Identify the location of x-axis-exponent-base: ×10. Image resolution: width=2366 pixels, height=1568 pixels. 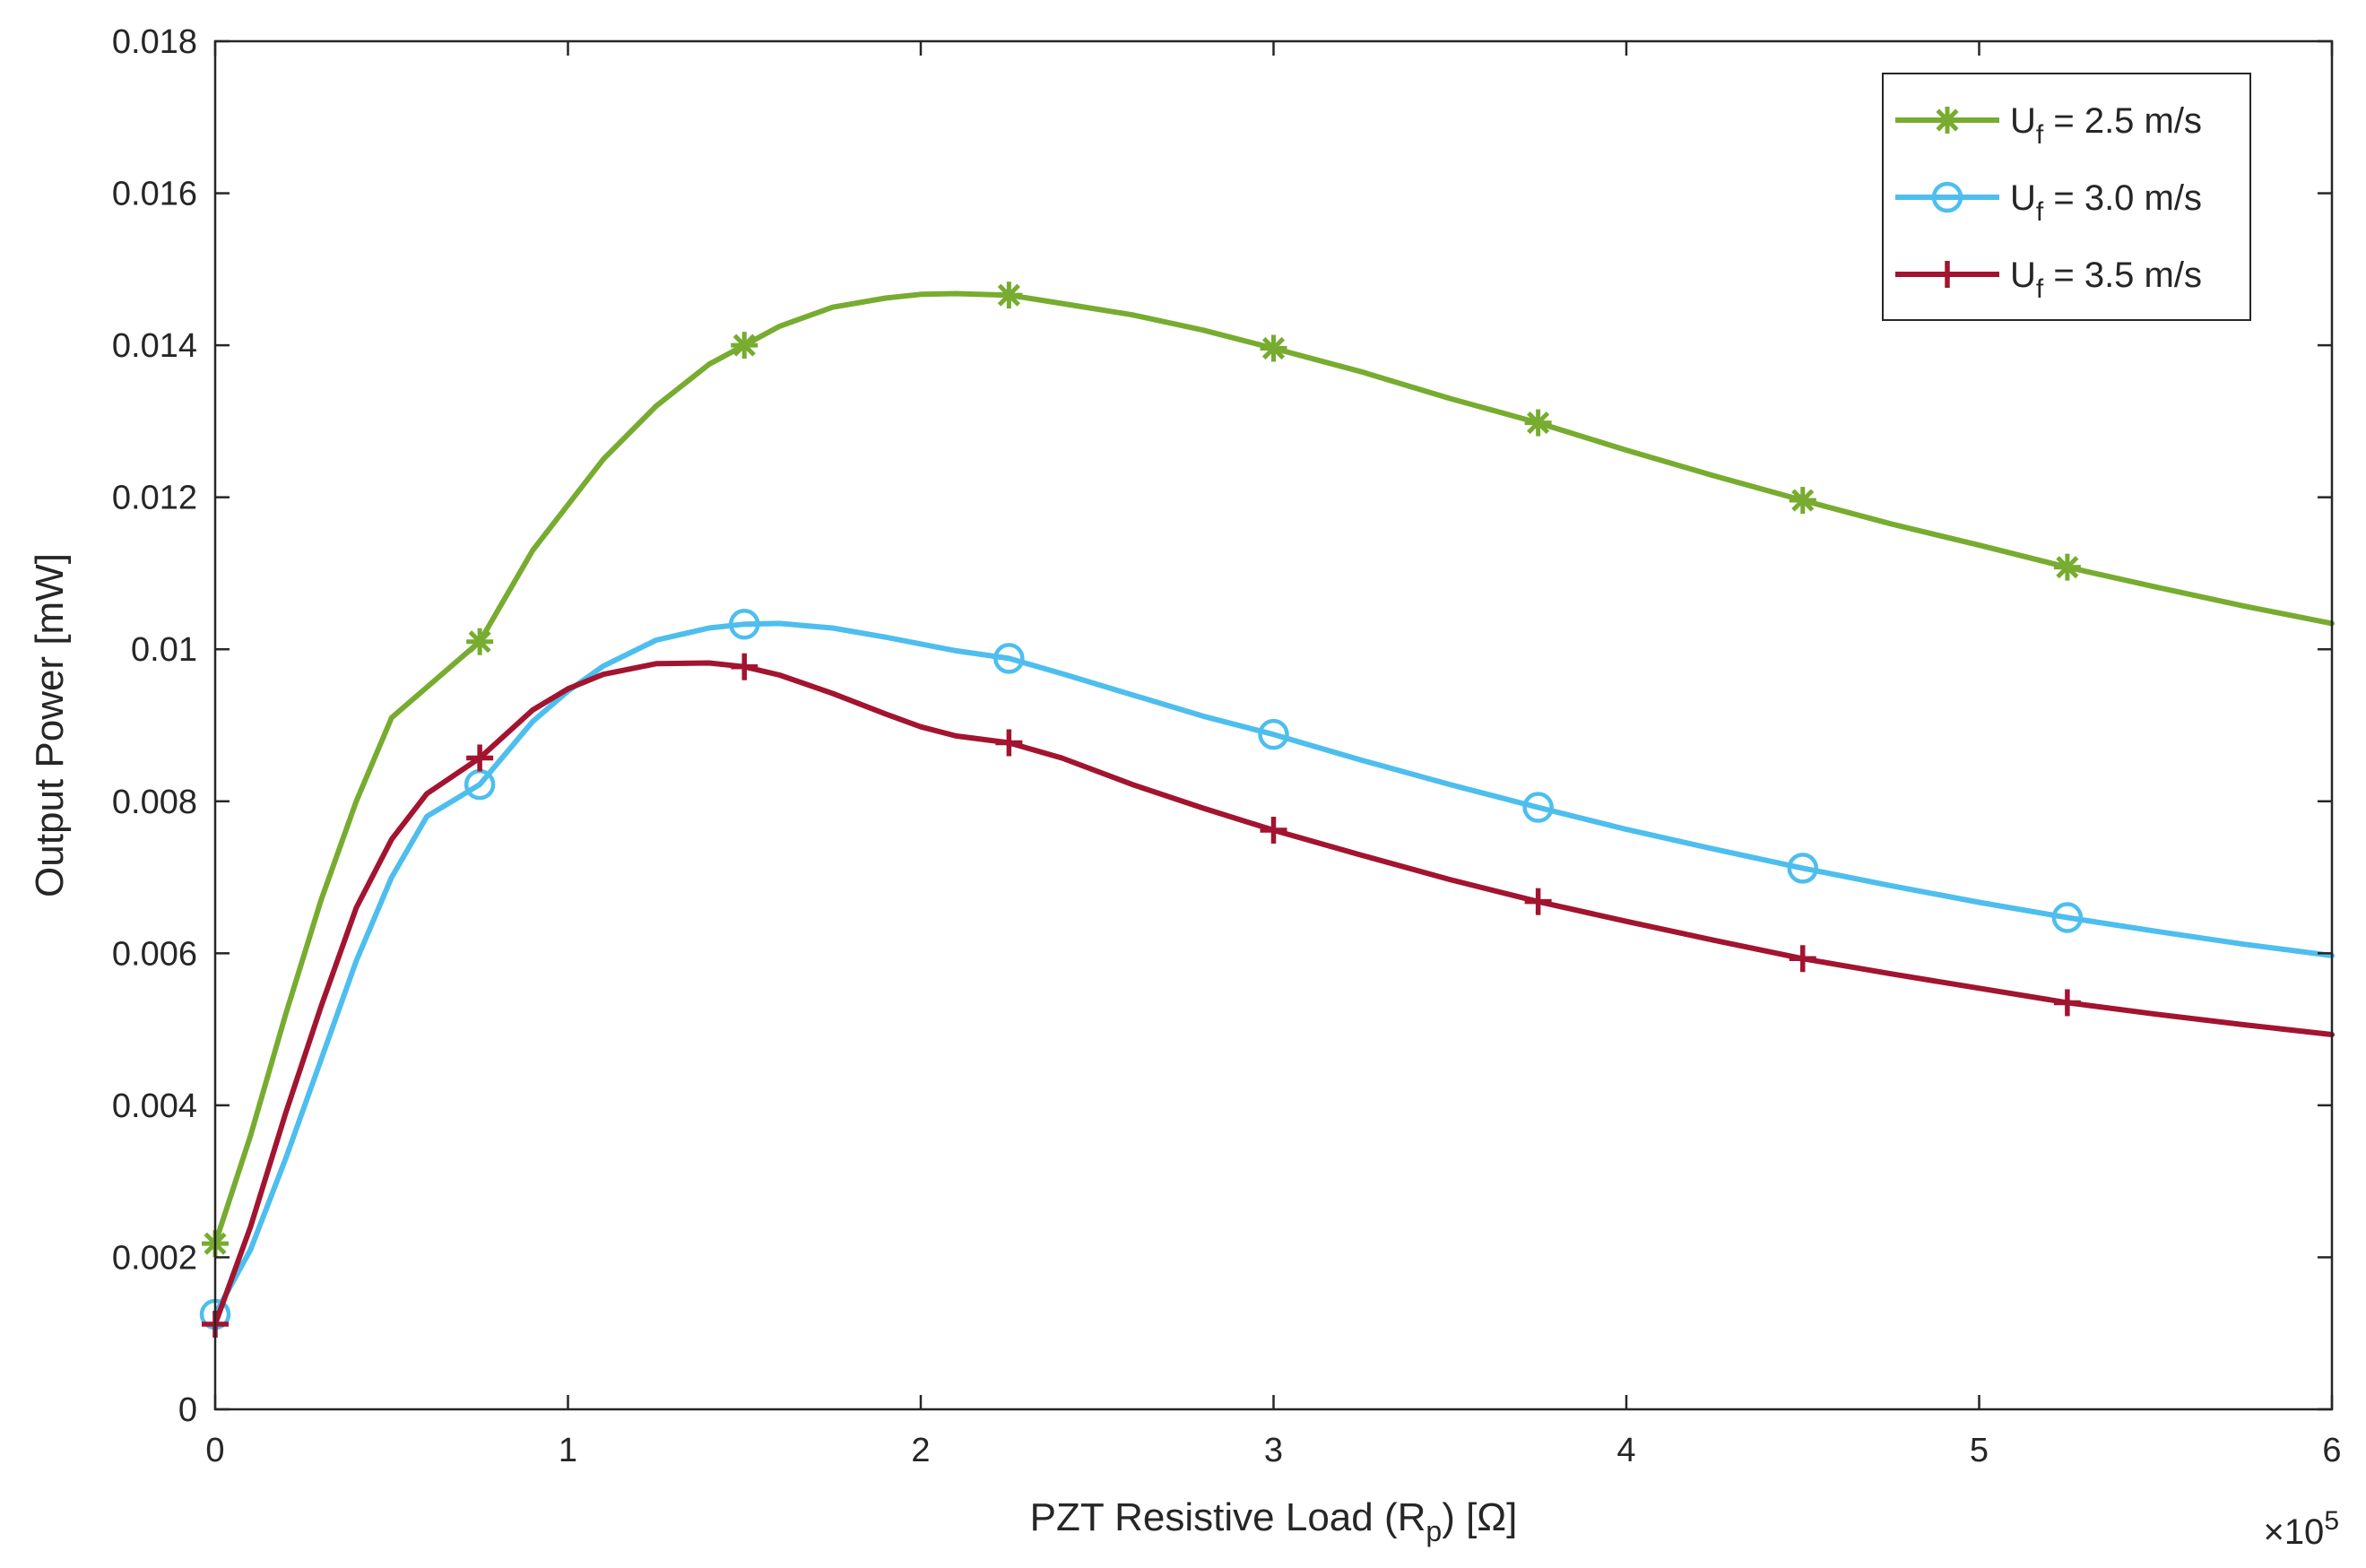
(2293, 1532).